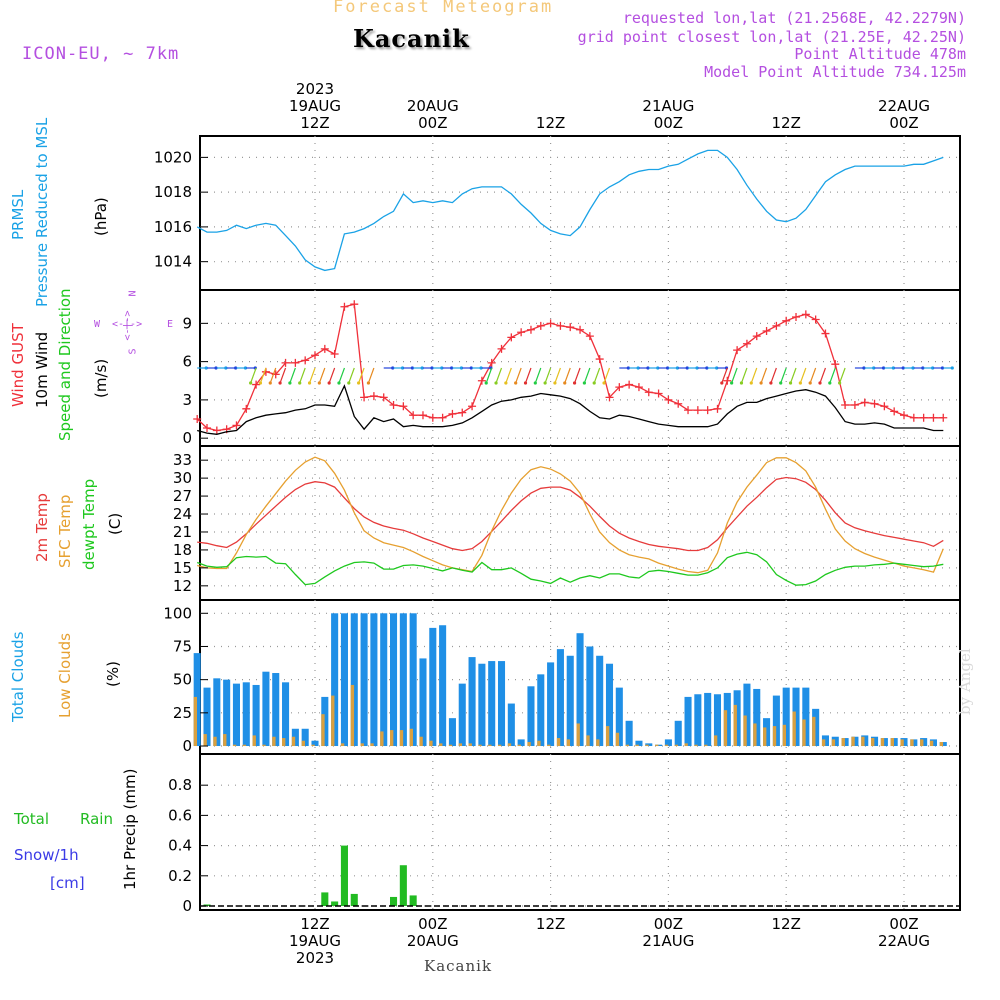 Image resolution: width=1000 pixels, height=1000 pixels. Describe the element at coordinates (173, 227) in the screenshot. I see `pressure-ytick-label: 1016` at that location.